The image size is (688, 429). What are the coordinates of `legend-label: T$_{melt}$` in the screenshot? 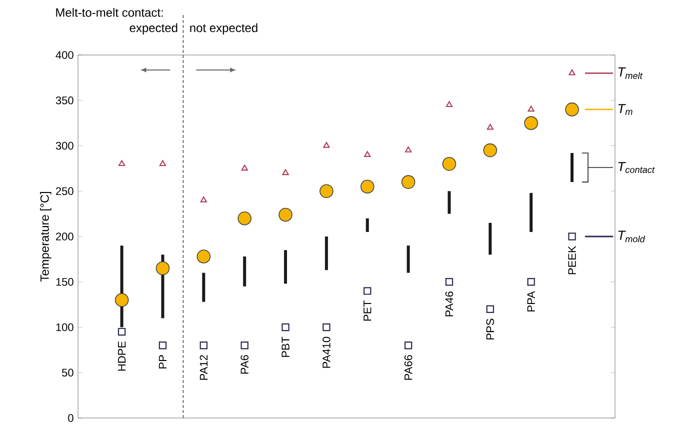 It's located at (630, 73).